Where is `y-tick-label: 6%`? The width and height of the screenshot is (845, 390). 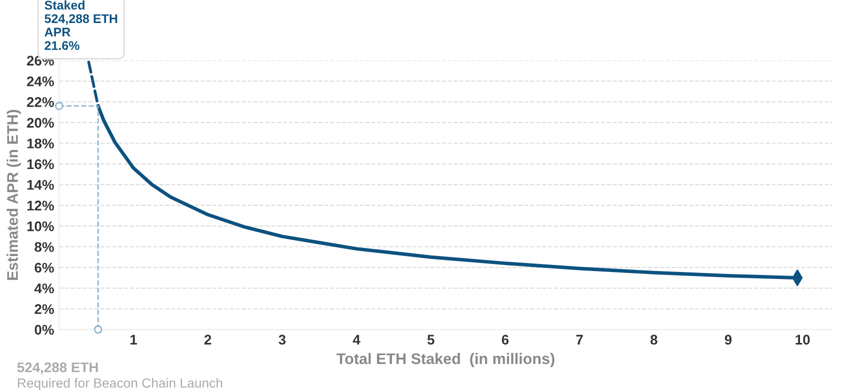 y-tick-label: 6% is located at coordinates (44, 267).